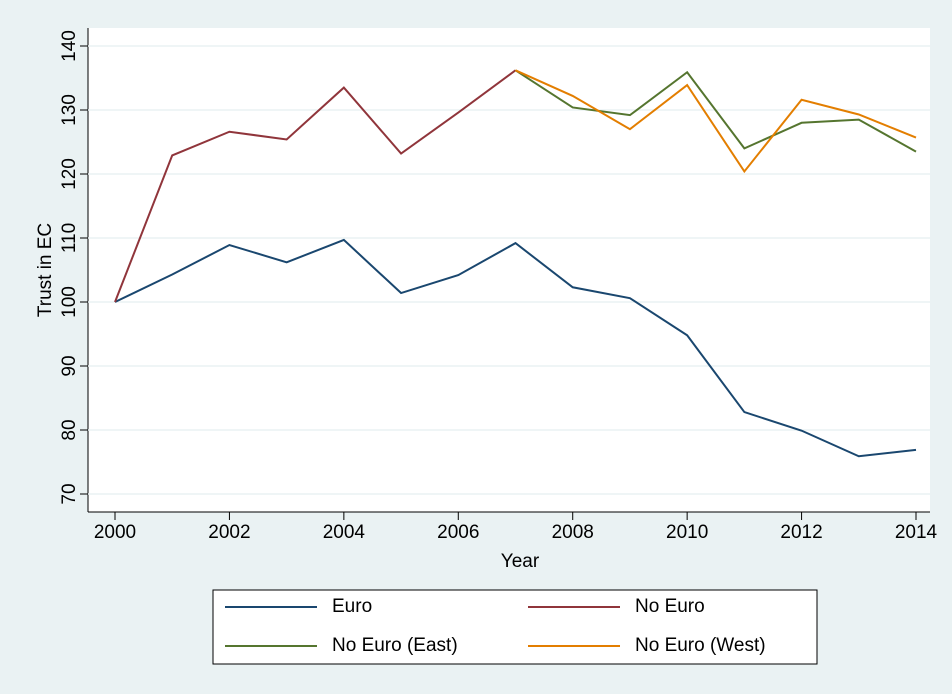 This screenshot has height=699, width=952. Describe the element at coordinates (520, 561) in the screenshot. I see `x-axis-title: Year` at that location.